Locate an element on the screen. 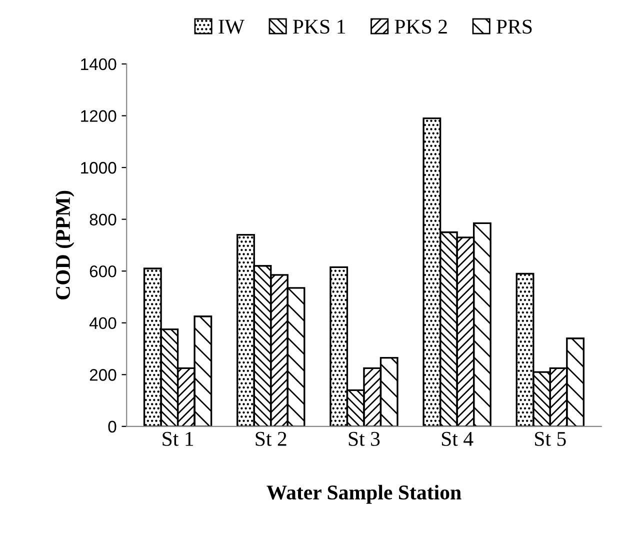 The height and width of the screenshot is (533, 633). y-tick-label: 1400 is located at coordinates (98, 64).